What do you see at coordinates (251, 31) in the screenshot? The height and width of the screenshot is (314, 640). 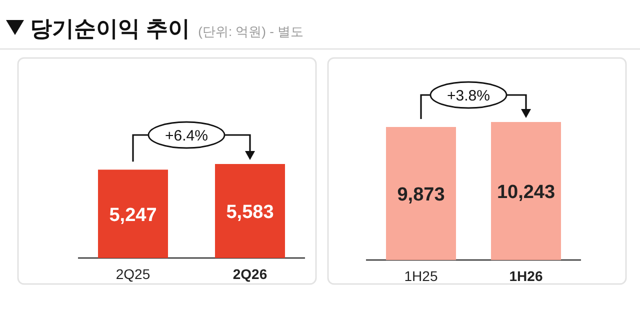 I see `chart-subtitle: (단위: 억원) - 별도` at bounding box center [251, 31].